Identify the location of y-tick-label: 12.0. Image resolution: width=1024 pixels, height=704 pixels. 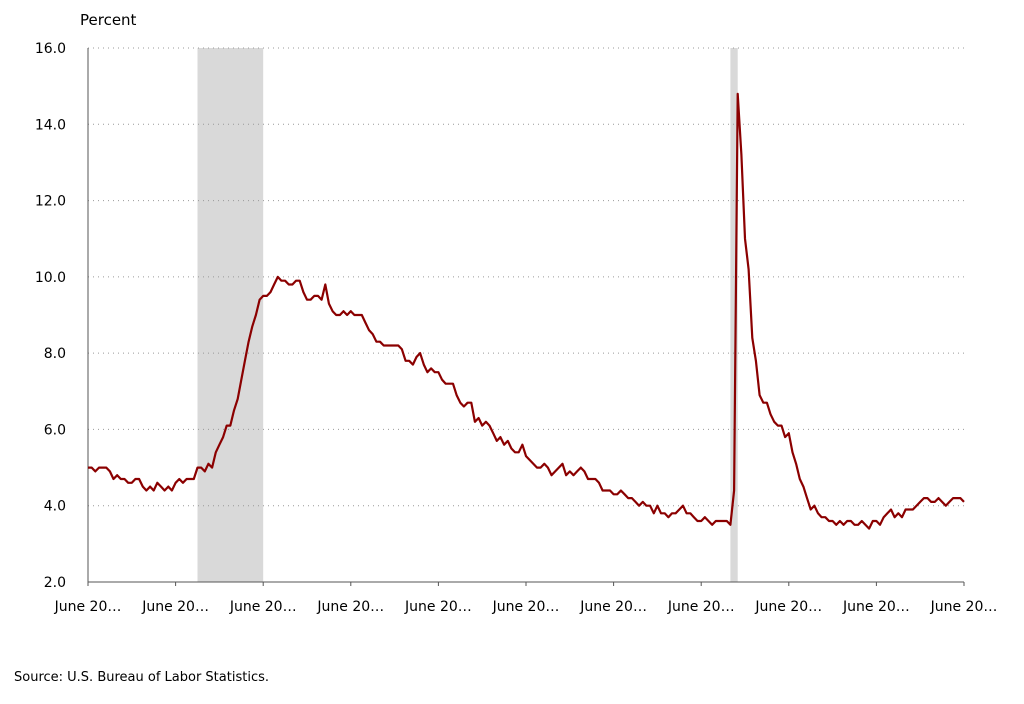
(50, 202).